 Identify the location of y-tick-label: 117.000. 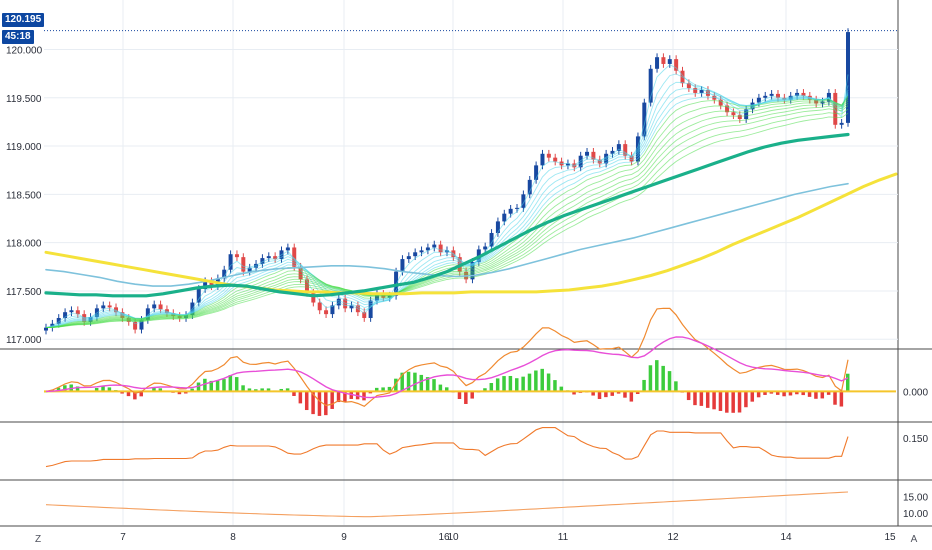
(24, 340).